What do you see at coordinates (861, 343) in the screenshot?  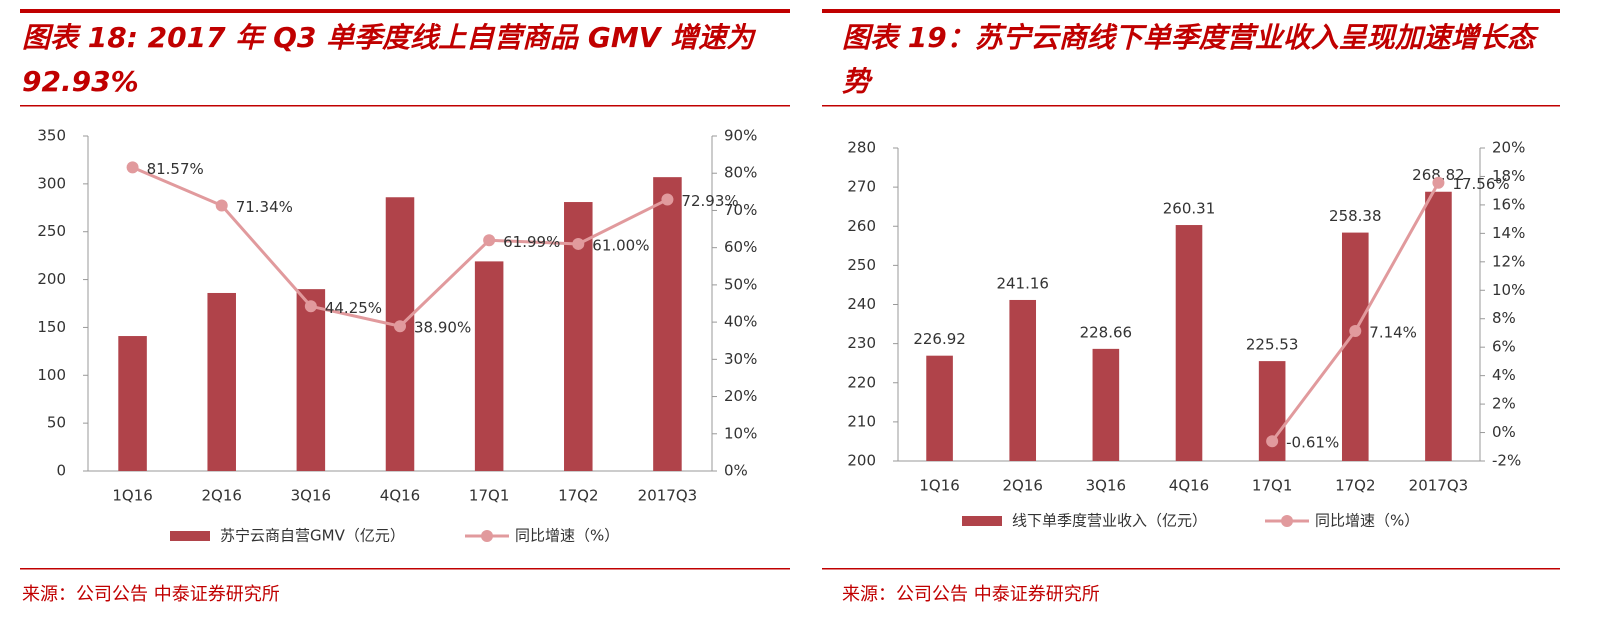 I see `y-tick-label: 230` at bounding box center [861, 343].